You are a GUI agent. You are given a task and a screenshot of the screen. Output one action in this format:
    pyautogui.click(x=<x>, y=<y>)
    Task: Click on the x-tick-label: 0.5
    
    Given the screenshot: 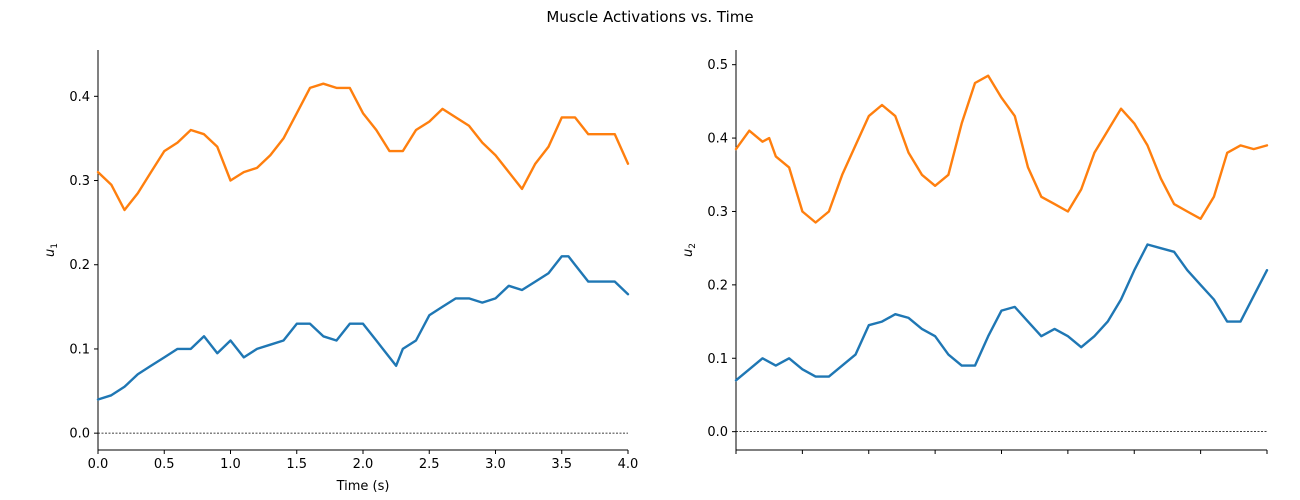 What is the action you would take?
    pyautogui.click(x=164, y=464)
    